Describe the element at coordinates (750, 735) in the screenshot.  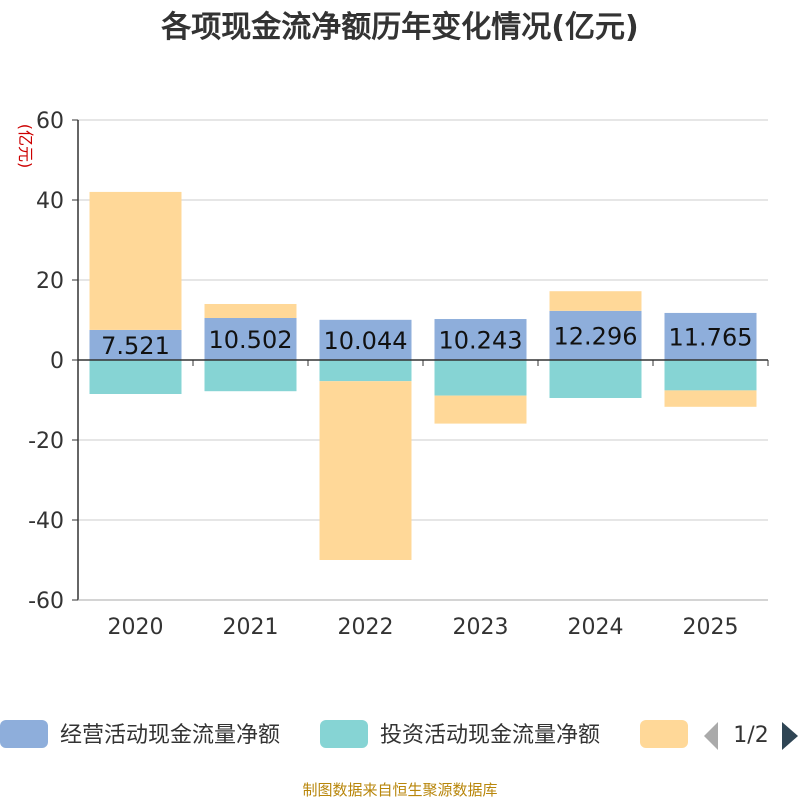
I see `legend-page-indicator: 1/2` at that location.